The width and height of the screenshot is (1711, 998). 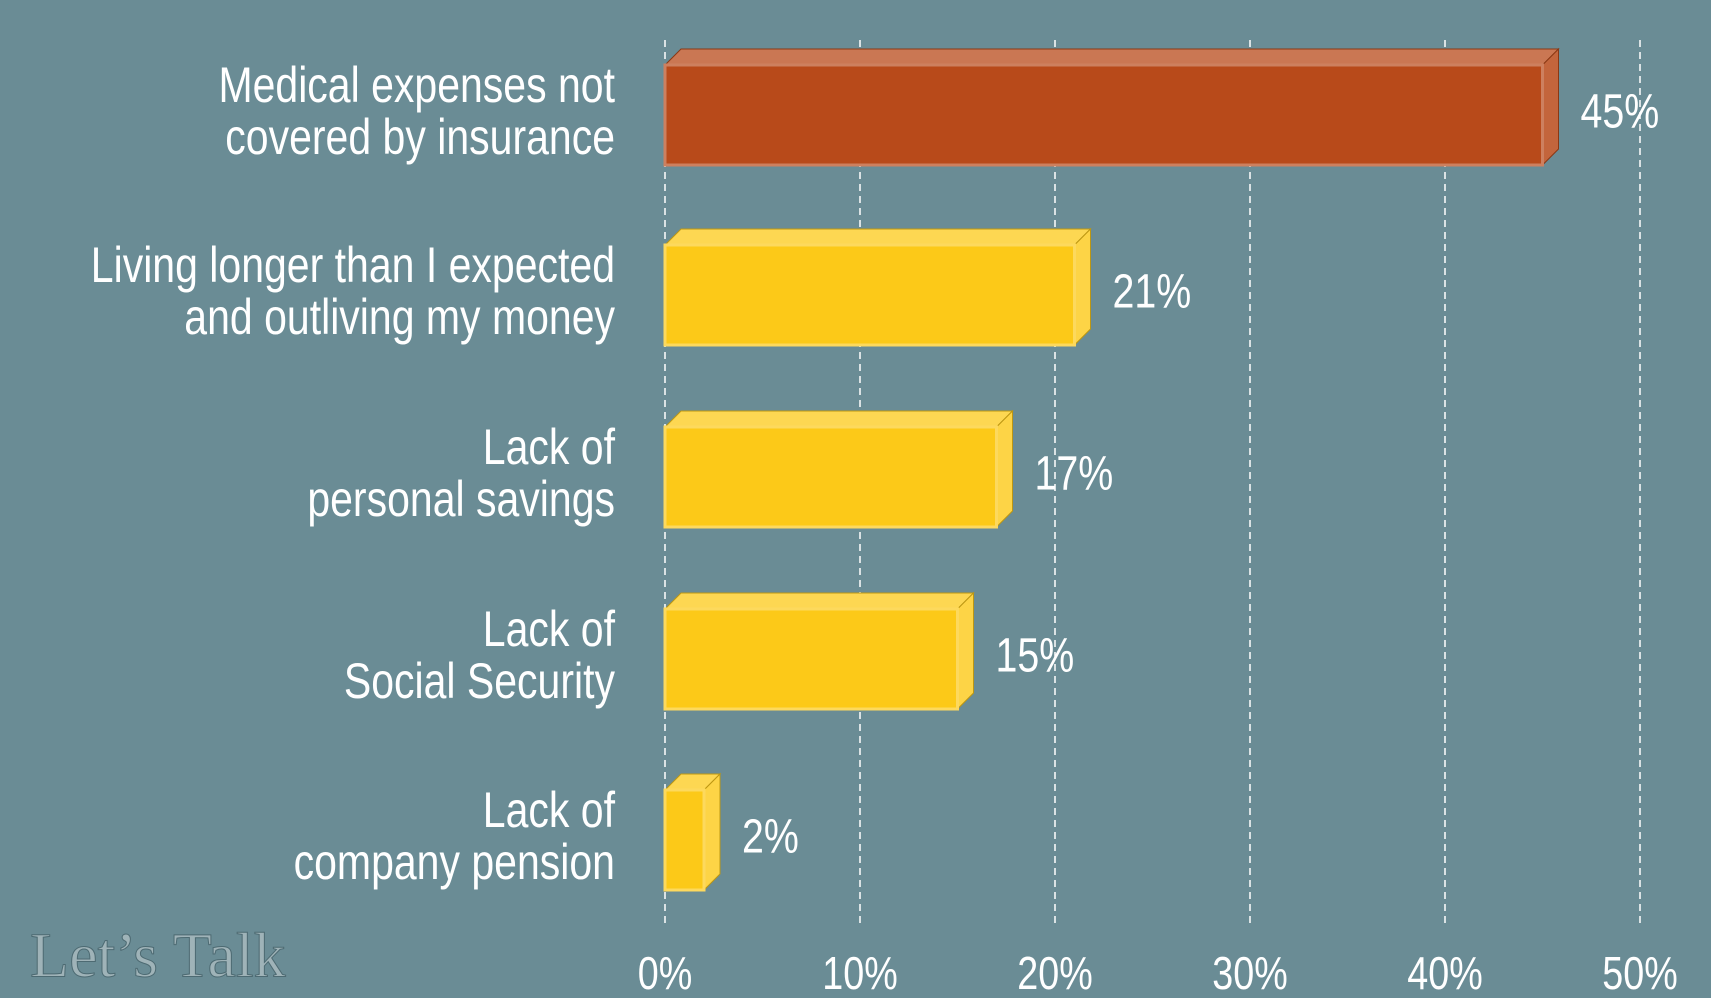 I want to click on value-label: 2%, so click(x=770, y=837).